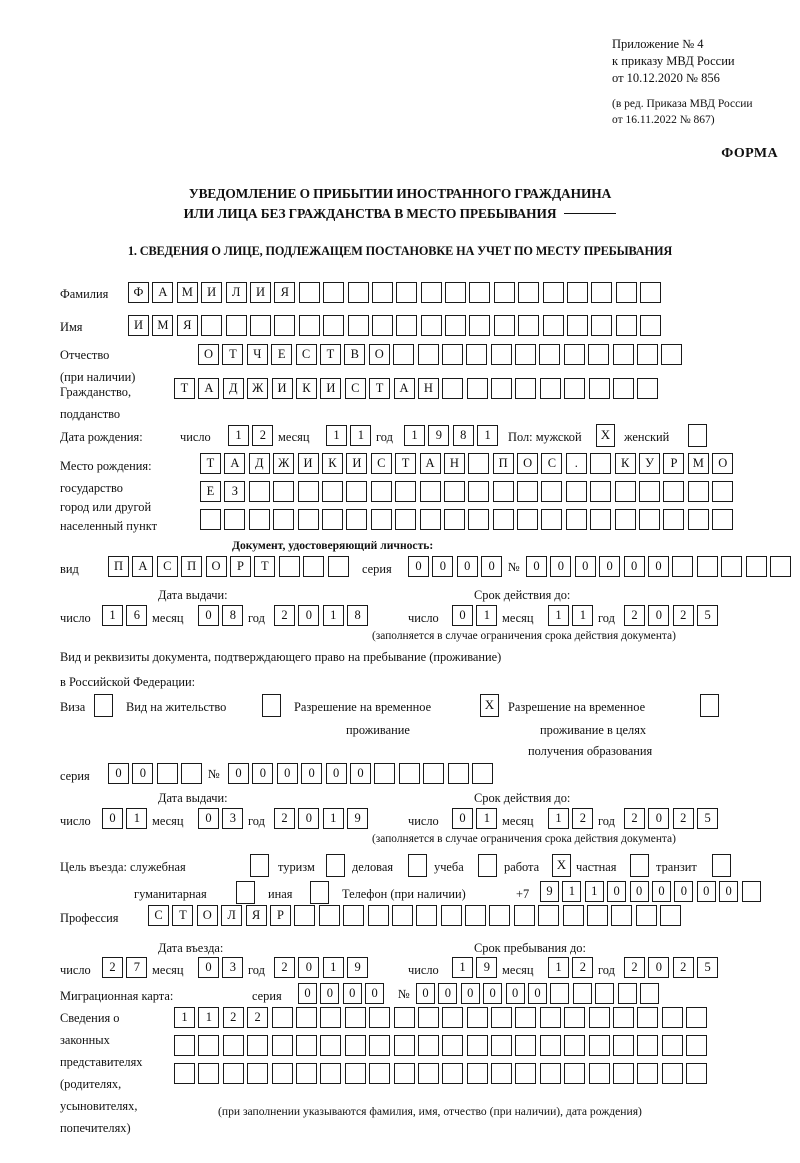 This screenshot has width=800, height=1163. I want to click on char-cell: А, so click(143, 566).